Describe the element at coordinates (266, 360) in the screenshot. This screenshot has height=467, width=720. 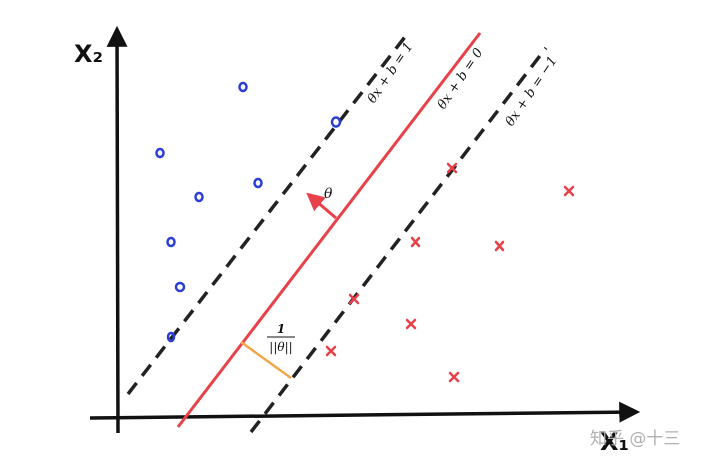
I see `margin-width-segment` at that location.